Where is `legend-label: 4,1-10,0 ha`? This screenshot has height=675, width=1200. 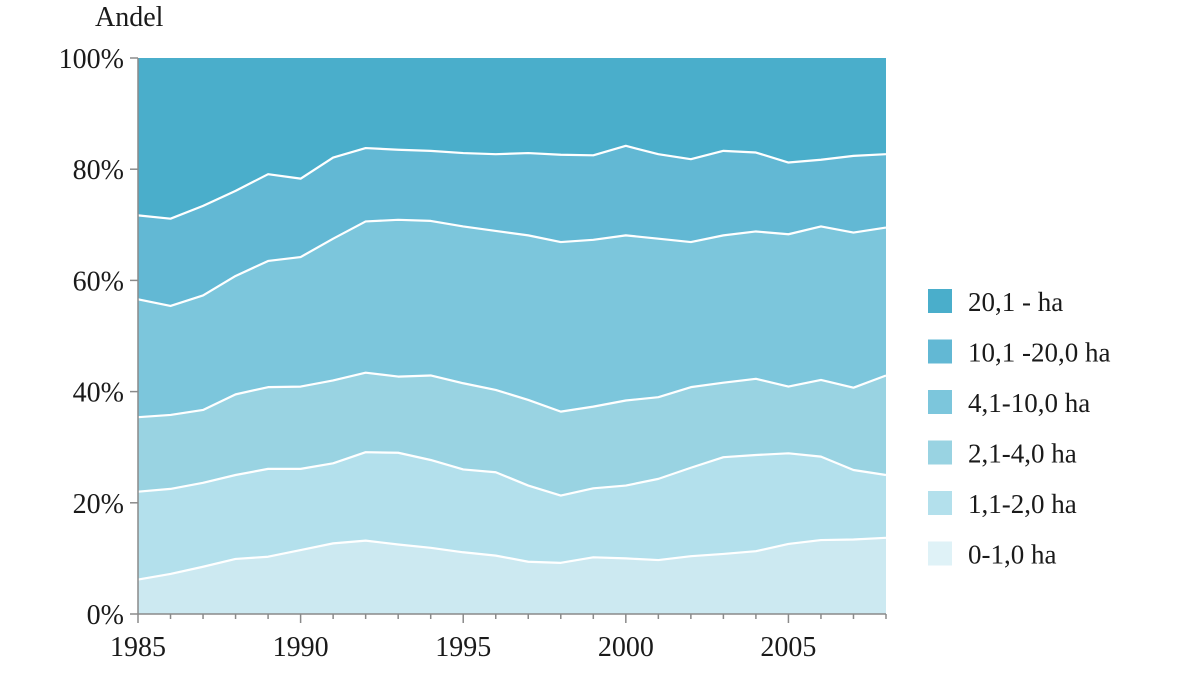
legend-label: 4,1-10,0 ha is located at coordinates (1029, 403).